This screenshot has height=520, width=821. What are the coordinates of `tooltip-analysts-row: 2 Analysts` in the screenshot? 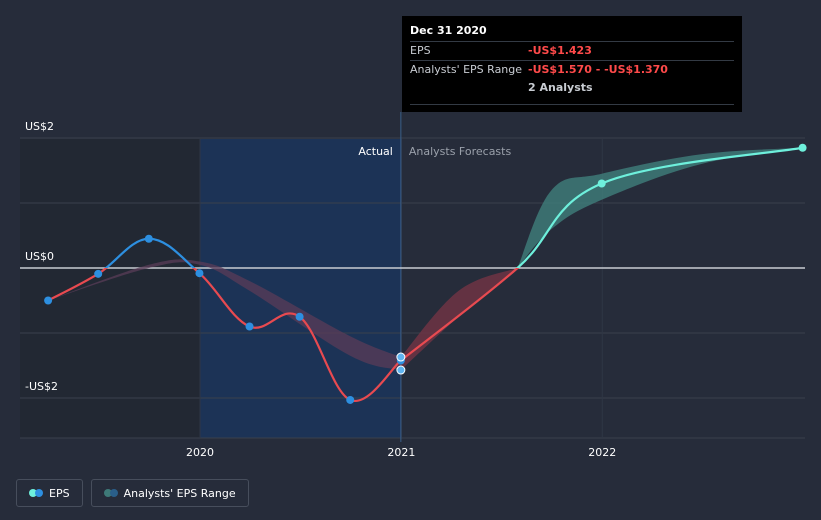 It's located at (572, 88).